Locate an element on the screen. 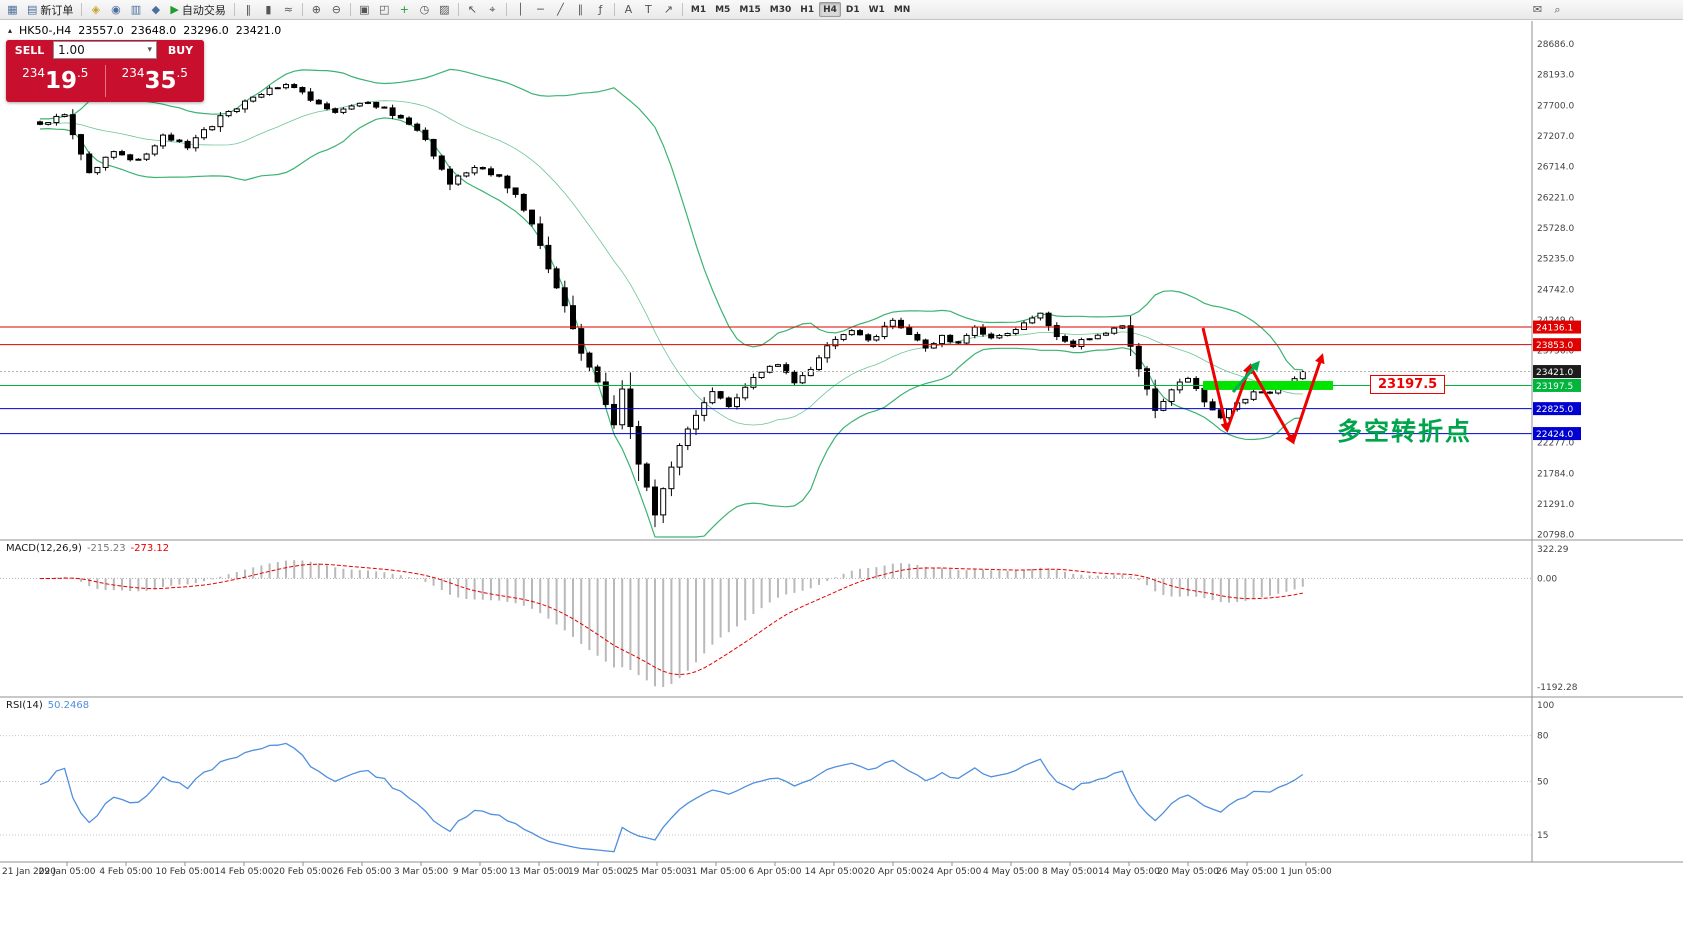  indicators-button: + is located at coordinates (404, 9).